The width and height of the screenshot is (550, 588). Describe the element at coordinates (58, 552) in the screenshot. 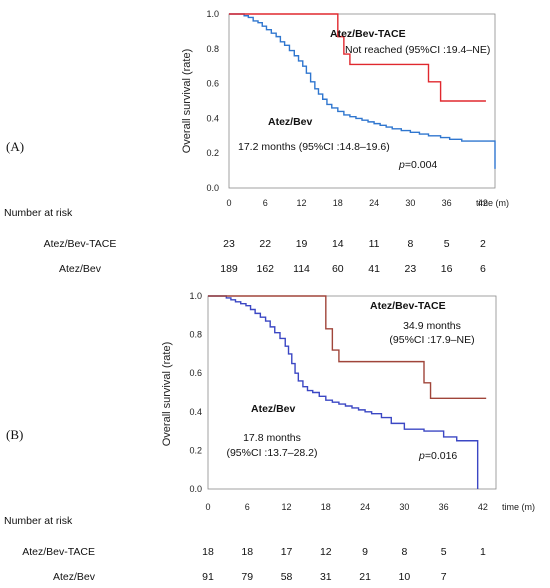

I see `risk-row-label-tace-b: Atez/Bev-TACE` at that location.